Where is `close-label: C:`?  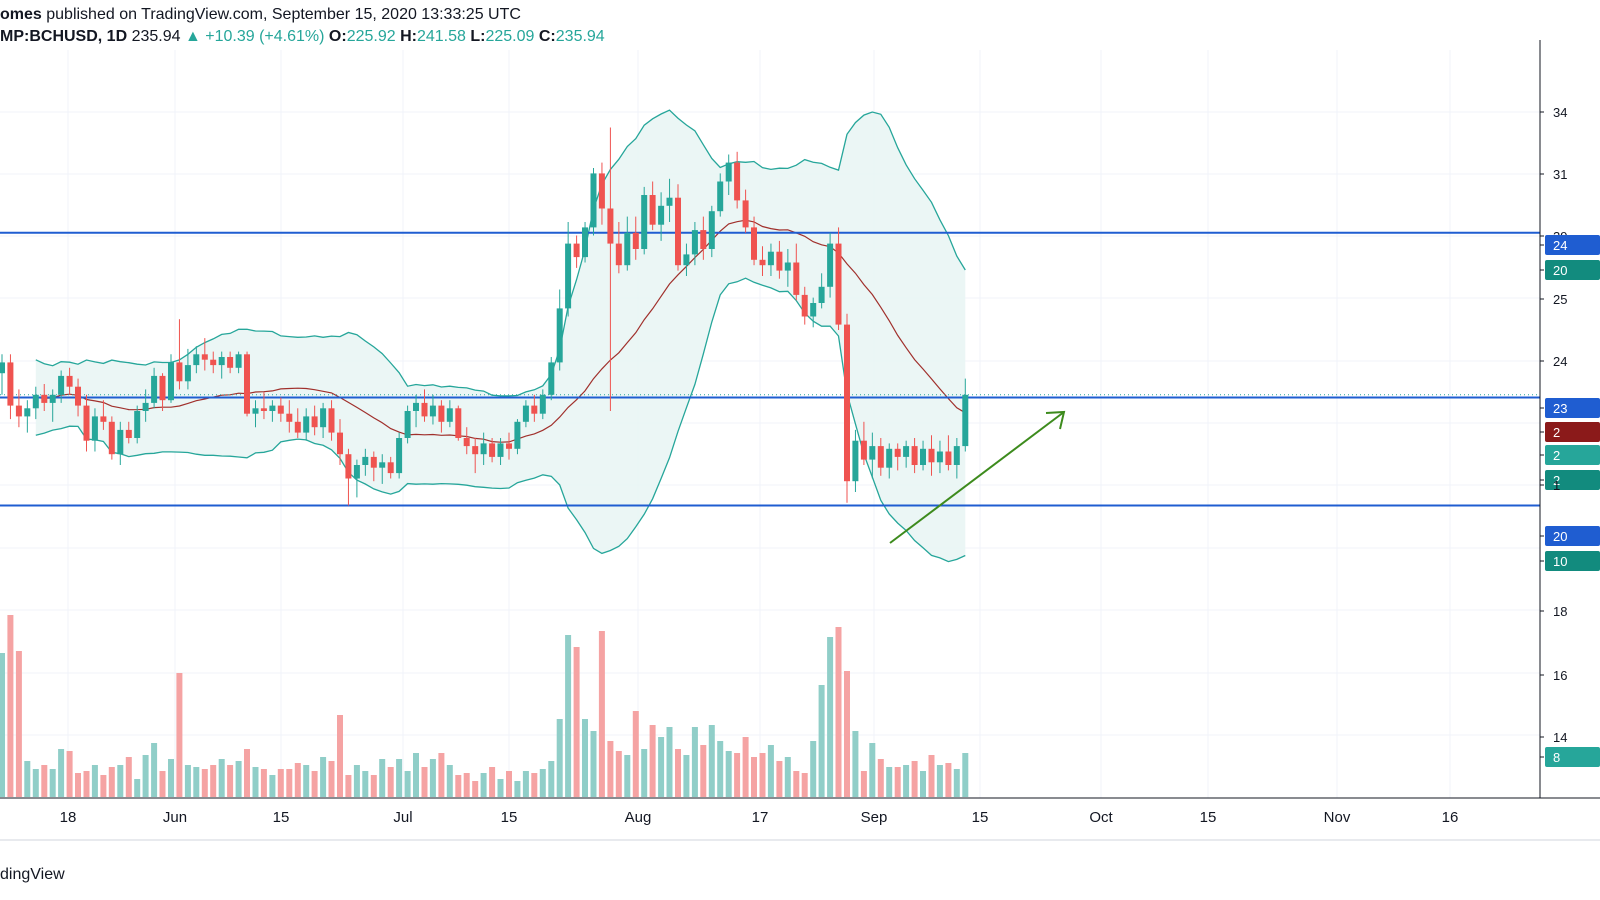
close-label: C: is located at coordinates (547, 36).